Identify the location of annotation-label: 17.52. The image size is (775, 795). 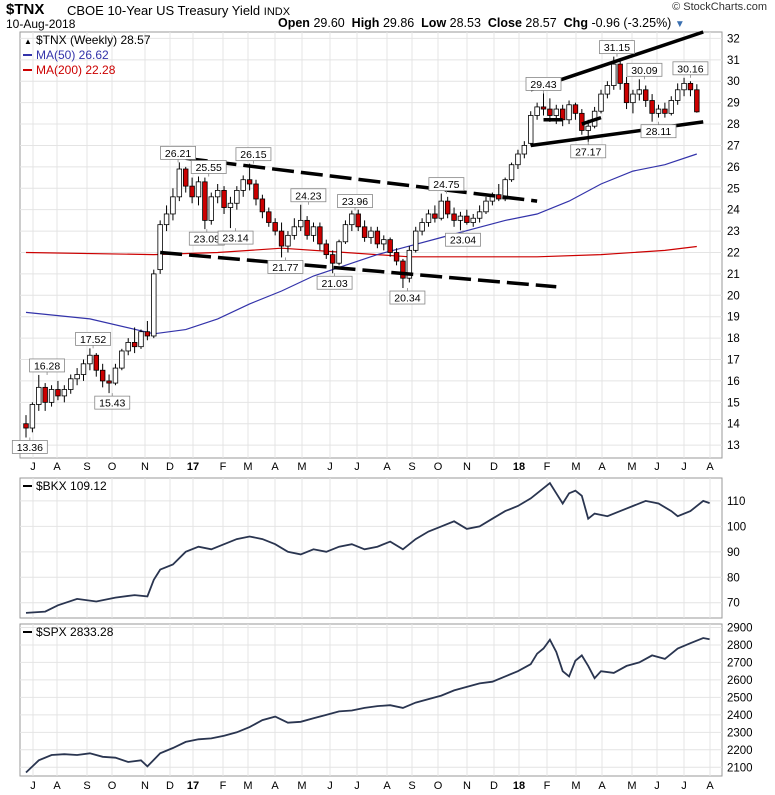
(93, 340).